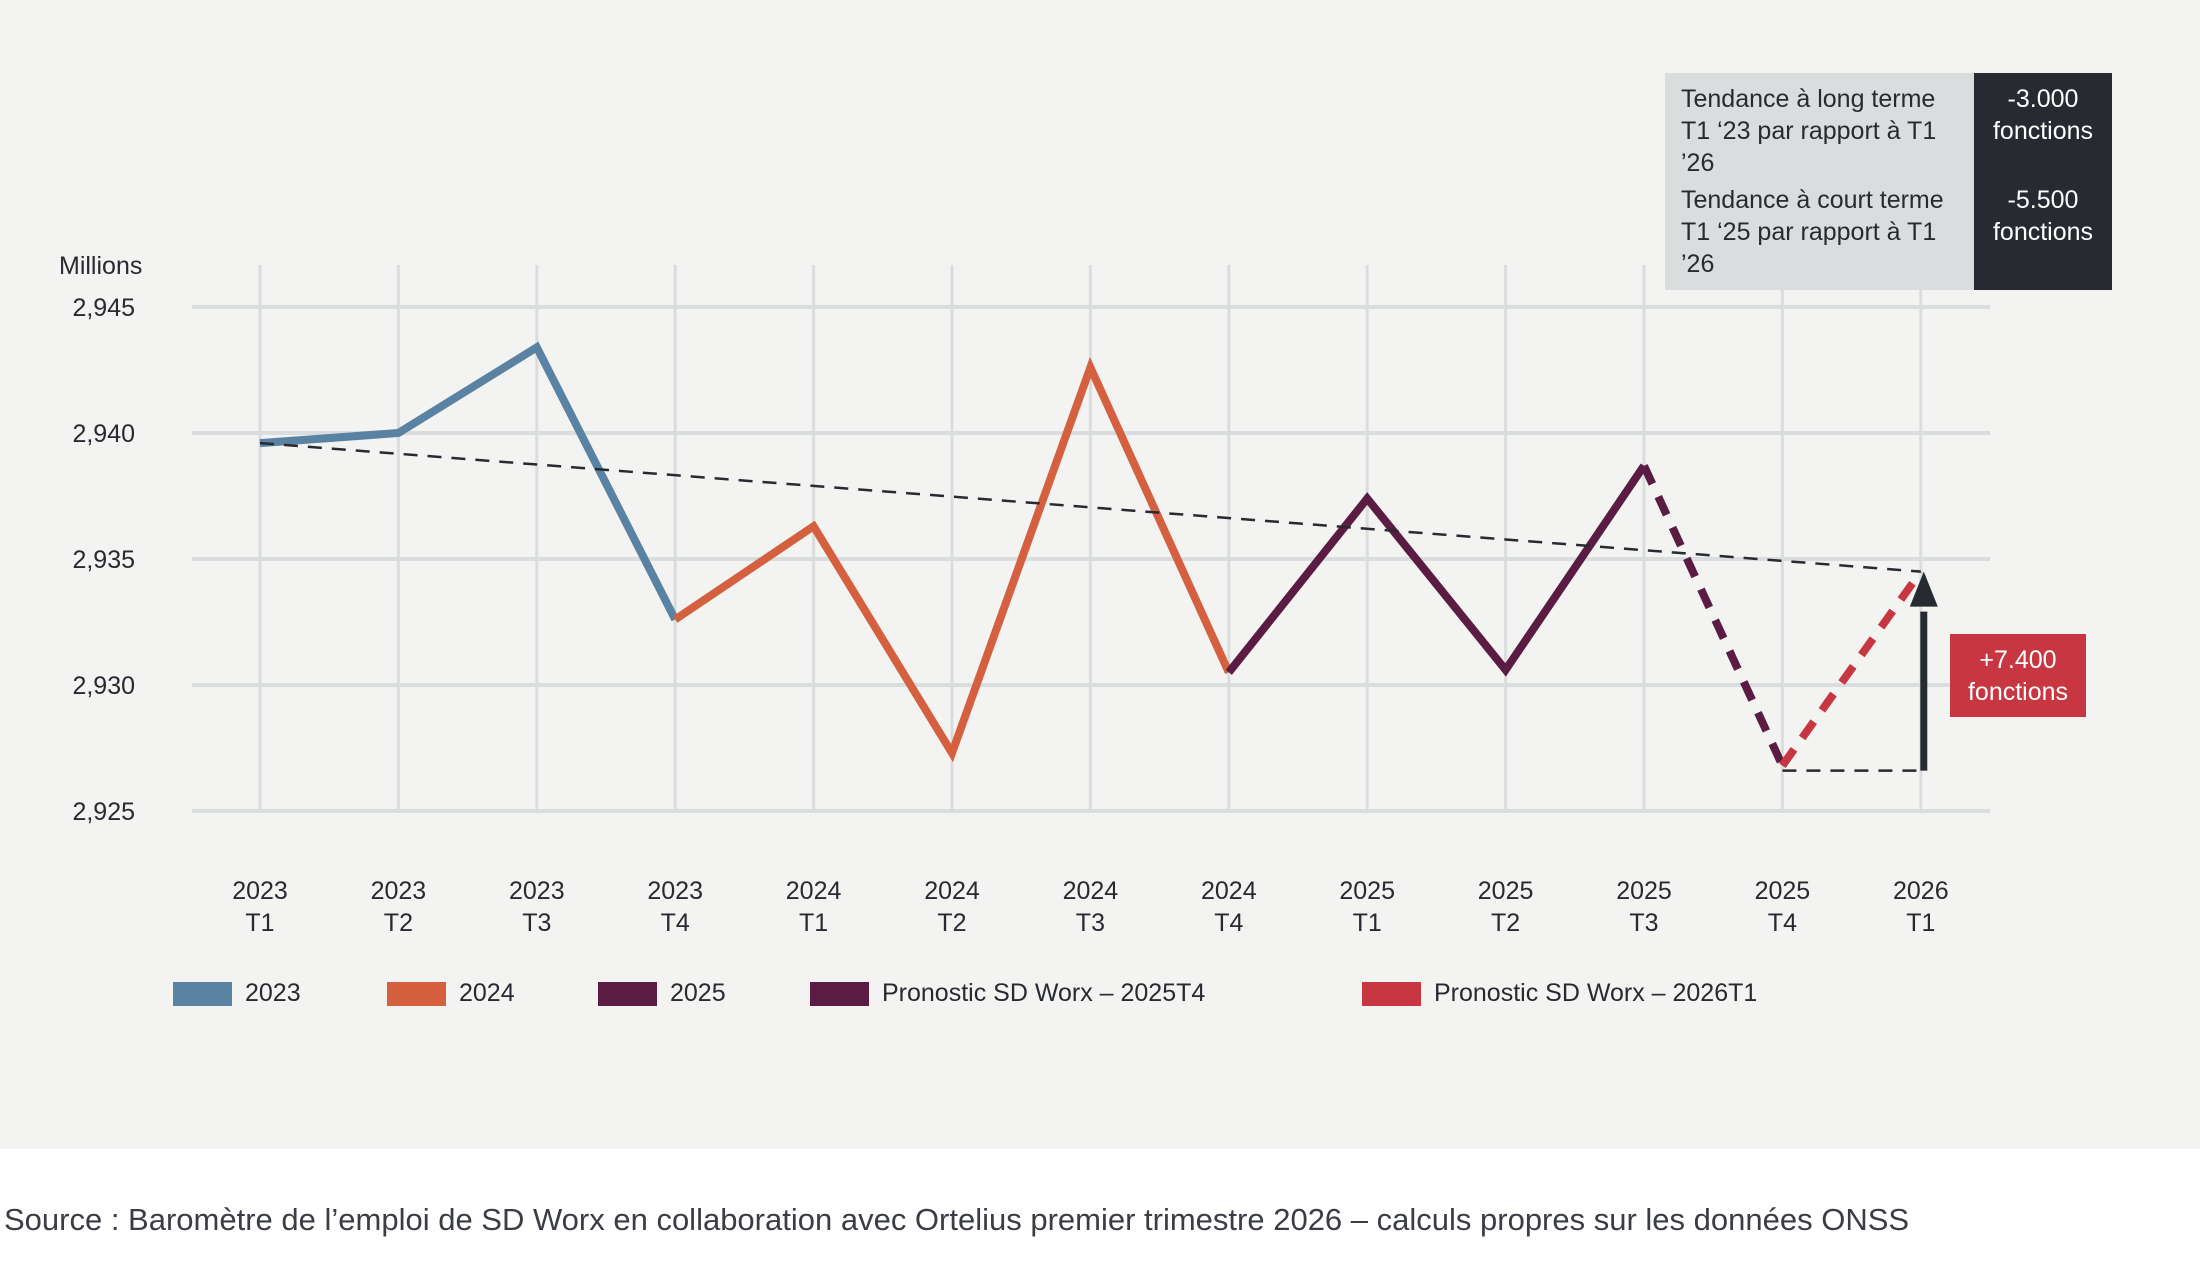  Describe the element at coordinates (469, 481) in the screenshot. I see `series-line-2023` at that location.